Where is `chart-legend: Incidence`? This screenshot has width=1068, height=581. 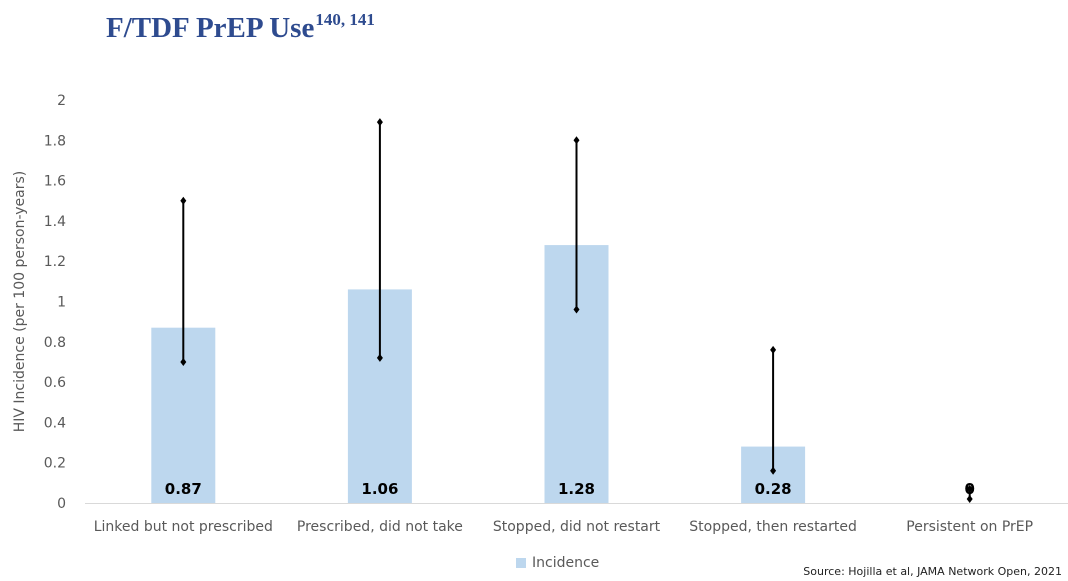 chart-legend: Incidence is located at coordinates (557, 563).